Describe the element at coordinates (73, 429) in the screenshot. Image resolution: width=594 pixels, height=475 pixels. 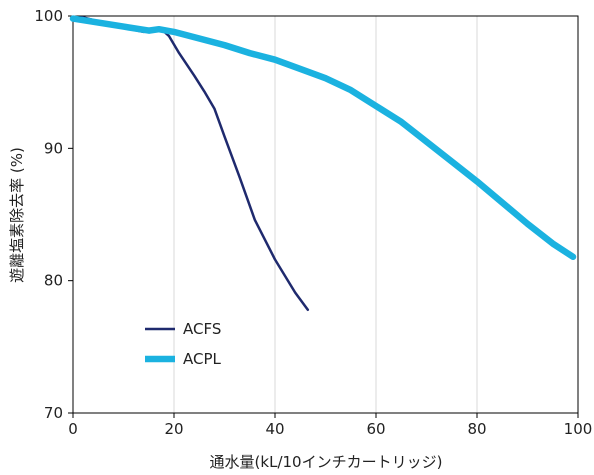
I see `x-tick-label-0: 0` at that location.